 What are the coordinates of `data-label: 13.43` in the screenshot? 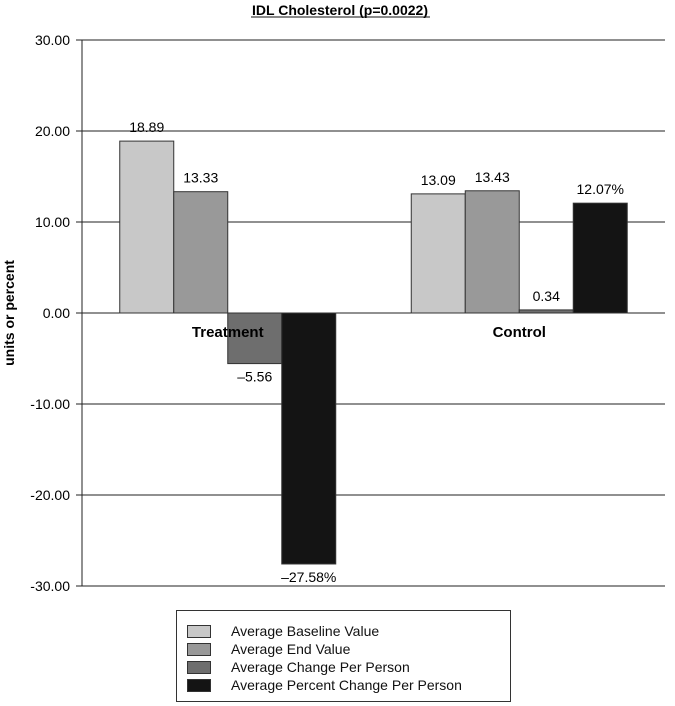 It's located at (492, 177).